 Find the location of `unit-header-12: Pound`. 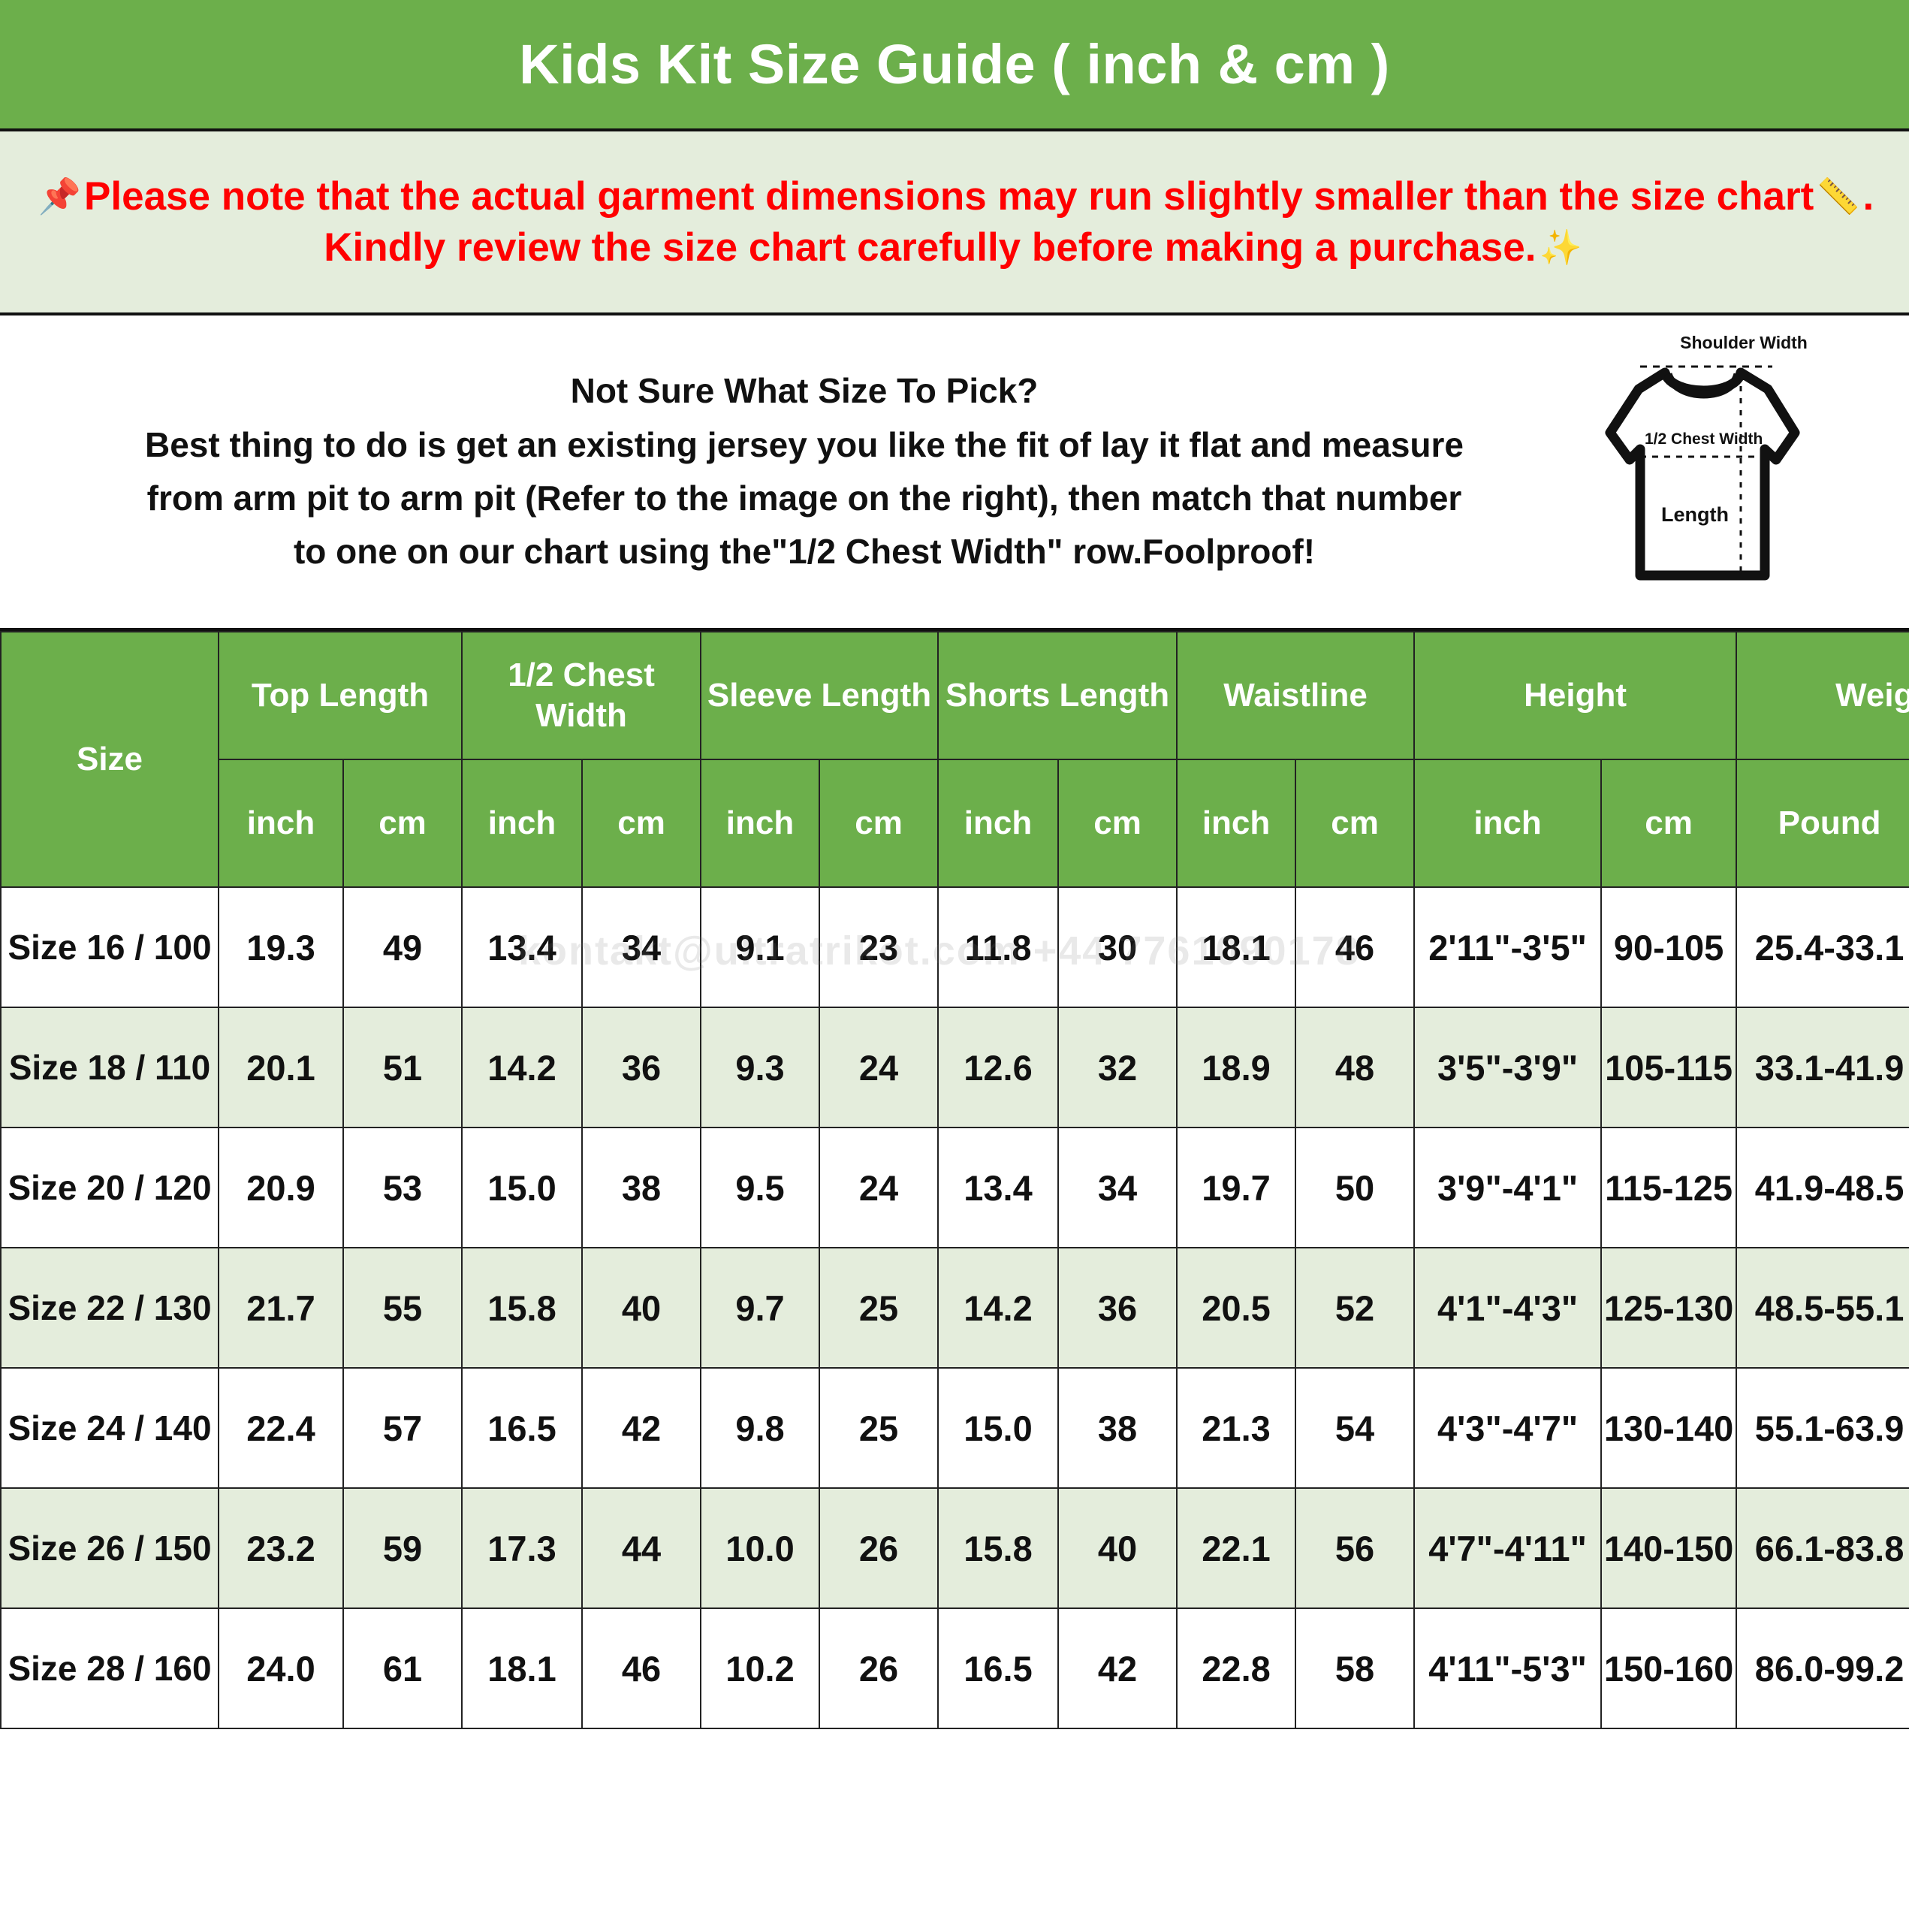

unit-header-12: Pound is located at coordinates (1822, 823).